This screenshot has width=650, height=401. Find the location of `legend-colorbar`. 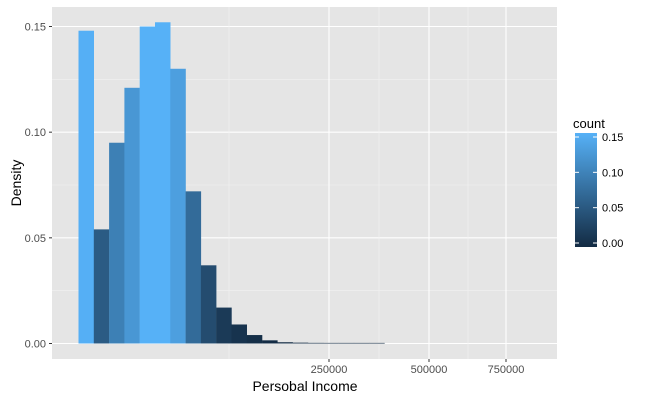

legend-colorbar is located at coordinates (586, 190).